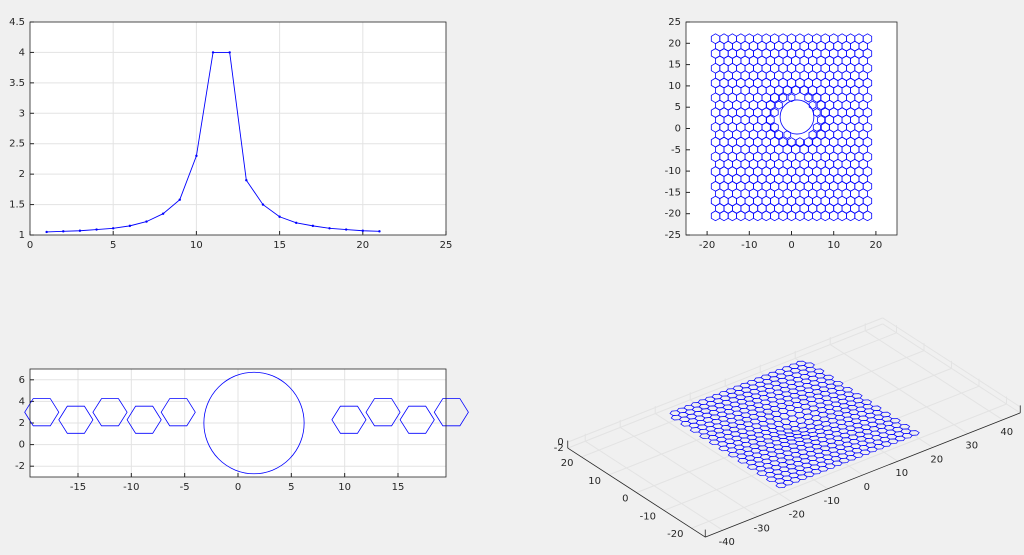 The height and width of the screenshot is (555, 1024). What do you see at coordinates (17, 22) in the screenshot?
I see `y-tick-label: 4.5` at bounding box center [17, 22].